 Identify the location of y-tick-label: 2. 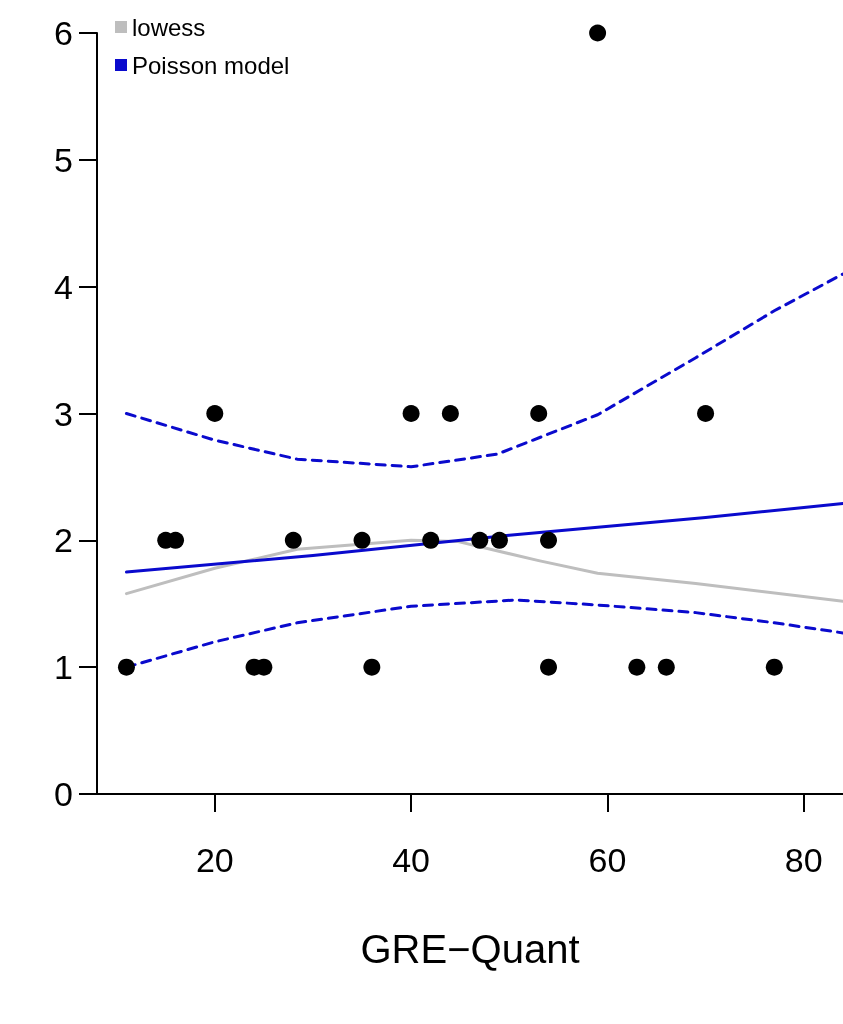
(63, 540).